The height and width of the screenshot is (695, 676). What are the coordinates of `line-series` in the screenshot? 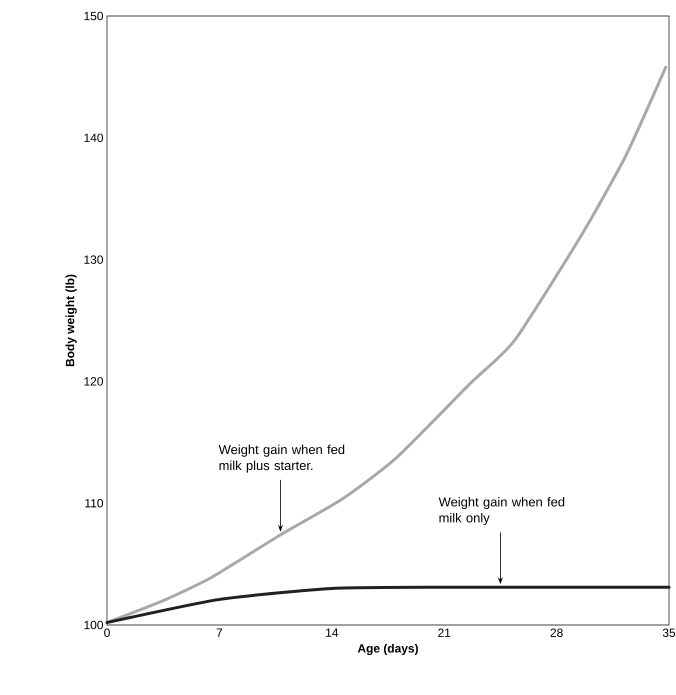 It's located at (388, 605).